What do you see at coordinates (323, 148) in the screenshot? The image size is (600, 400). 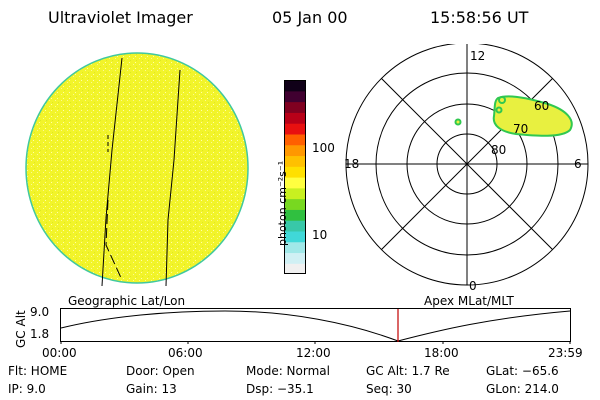 I see `colorbar-tick-100: 100` at bounding box center [323, 148].